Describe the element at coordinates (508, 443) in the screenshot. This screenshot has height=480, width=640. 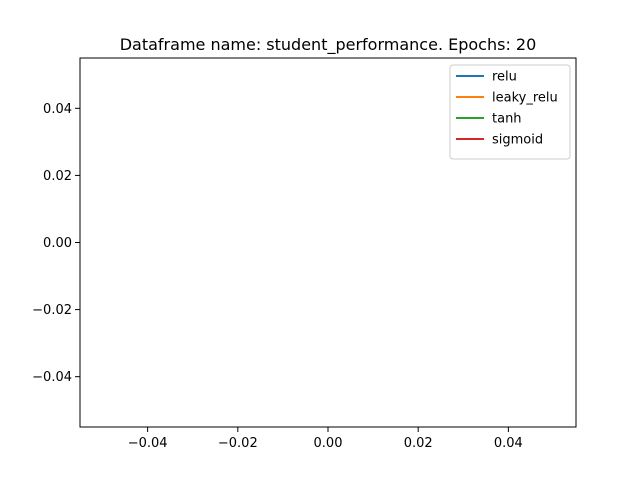
I see `x-tick-label: 0.04` at that location.